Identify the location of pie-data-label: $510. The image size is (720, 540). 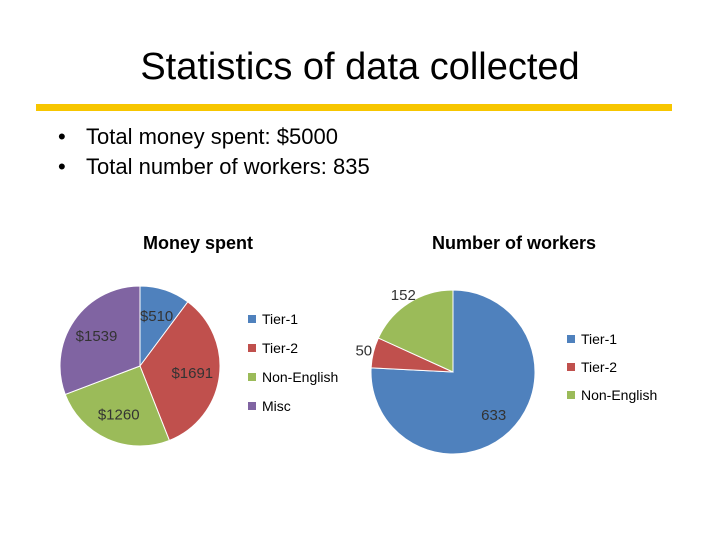
(156, 316).